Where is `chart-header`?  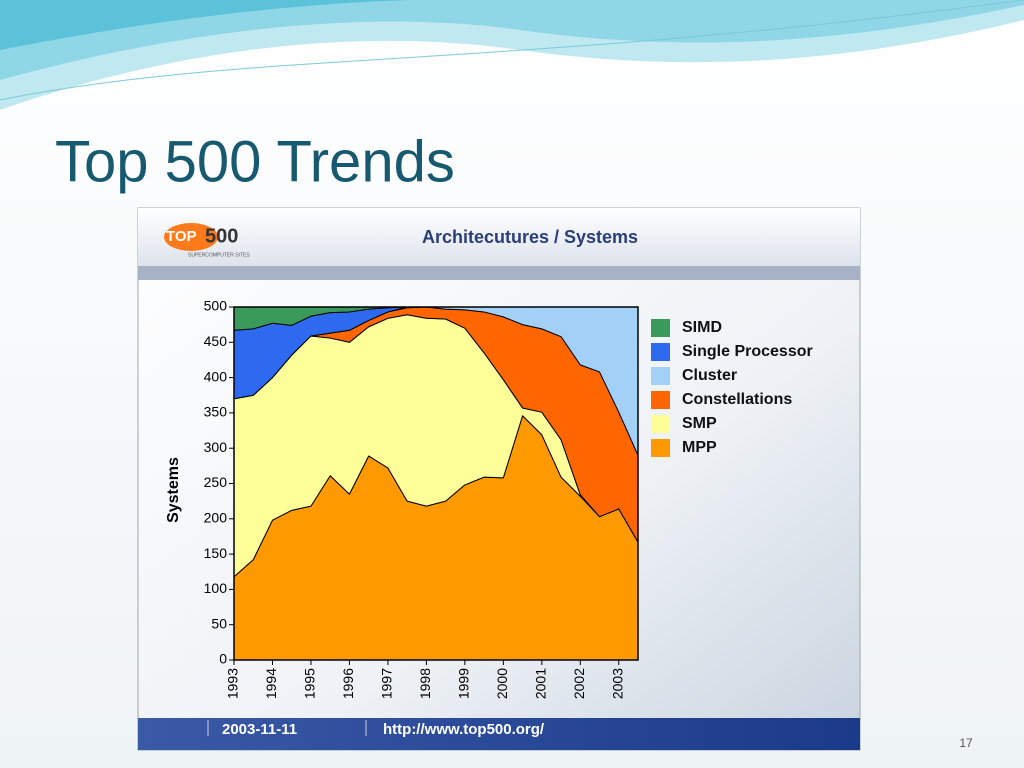
chart-header is located at coordinates (499, 237).